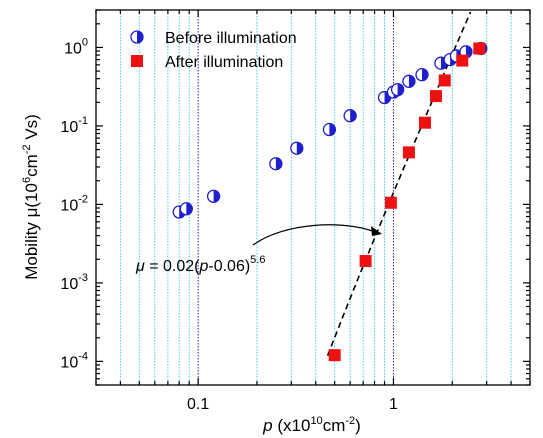 This screenshot has height=438, width=543. Describe the element at coordinates (76, 46) in the screenshot. I see `y-tick-label: 10⁰` at that location.